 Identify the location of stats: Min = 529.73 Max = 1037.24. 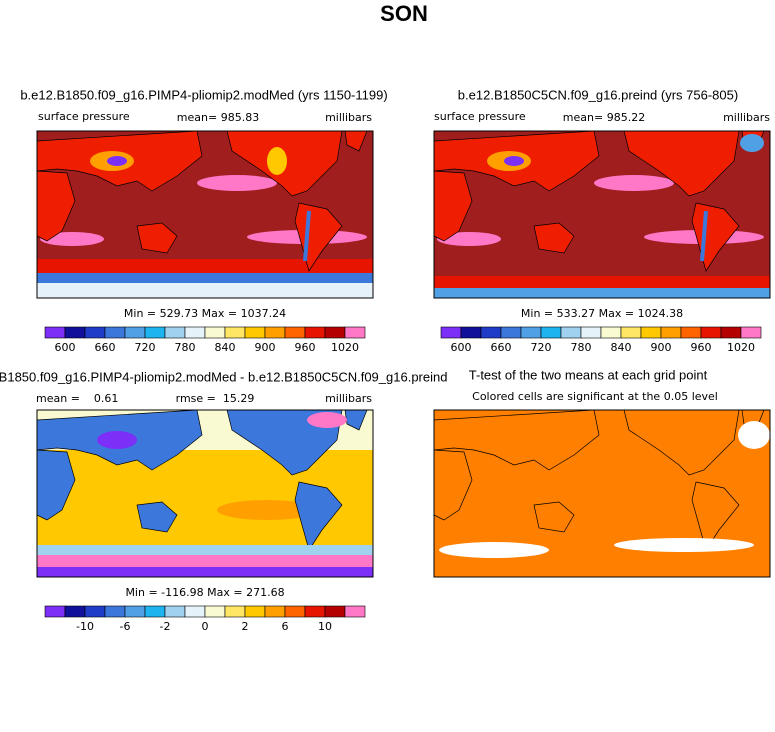
(205, 313).